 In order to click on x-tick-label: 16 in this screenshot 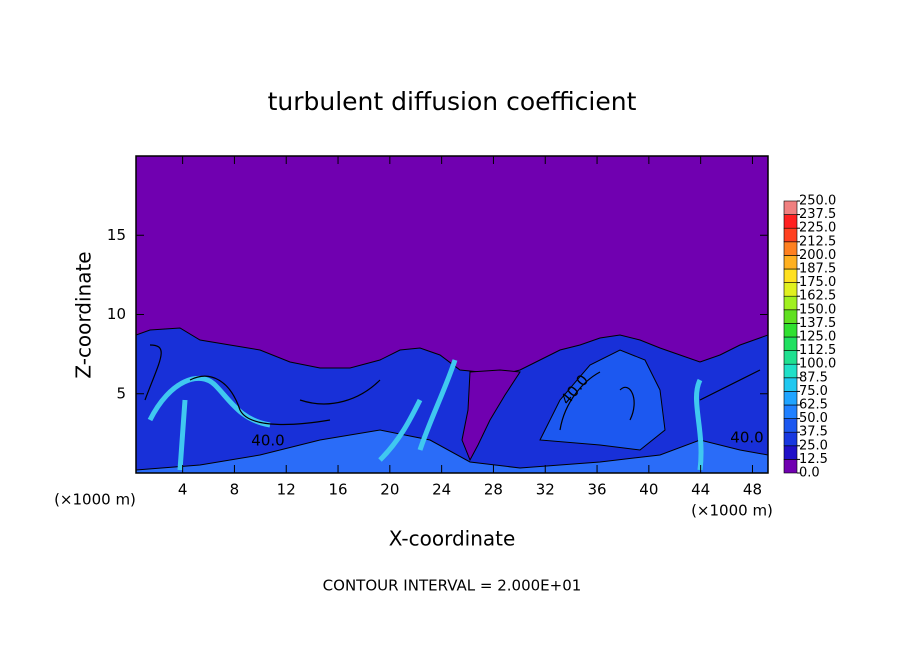, I will do `click(337, 490)`.